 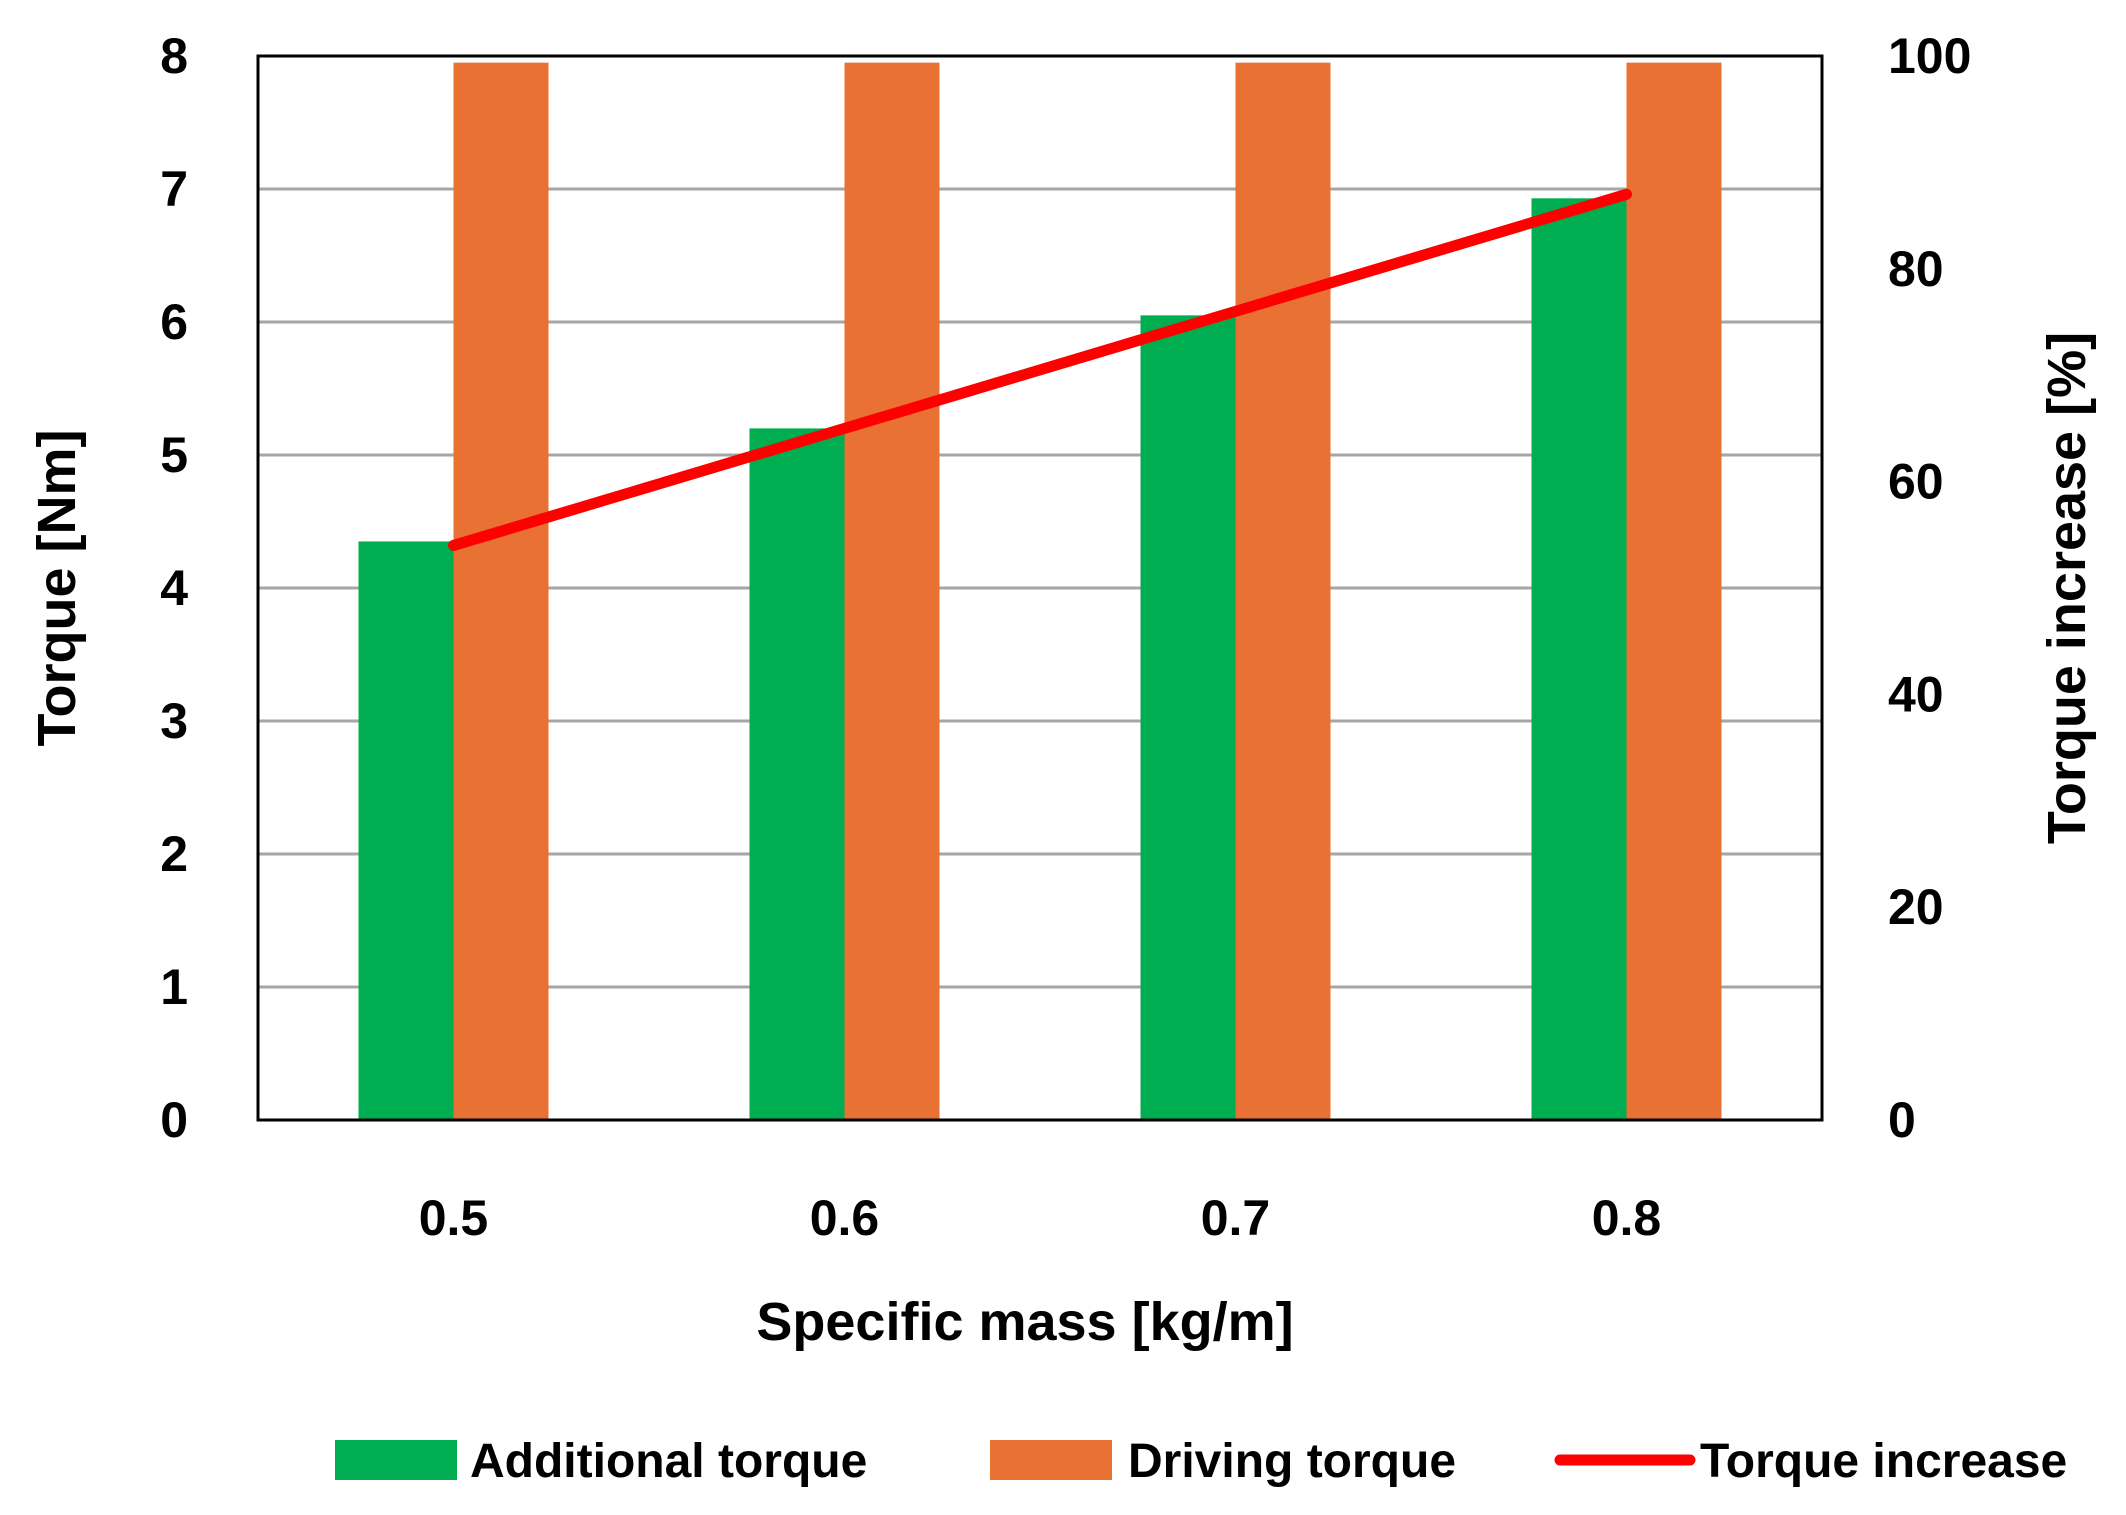 I want to click on line-series, so click(x=1040, y=369).